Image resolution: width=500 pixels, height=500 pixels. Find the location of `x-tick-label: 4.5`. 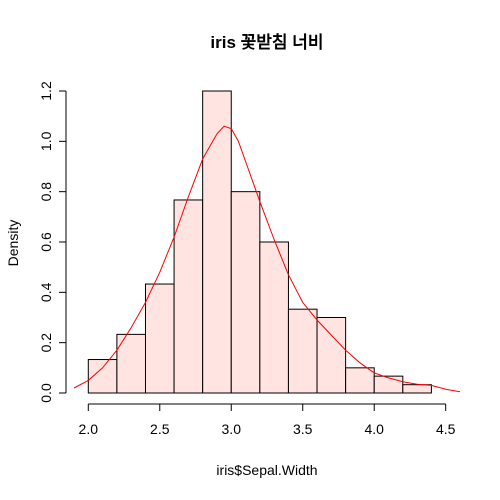

x-tick-label: 4.5 is located at coordinates (446, 429).